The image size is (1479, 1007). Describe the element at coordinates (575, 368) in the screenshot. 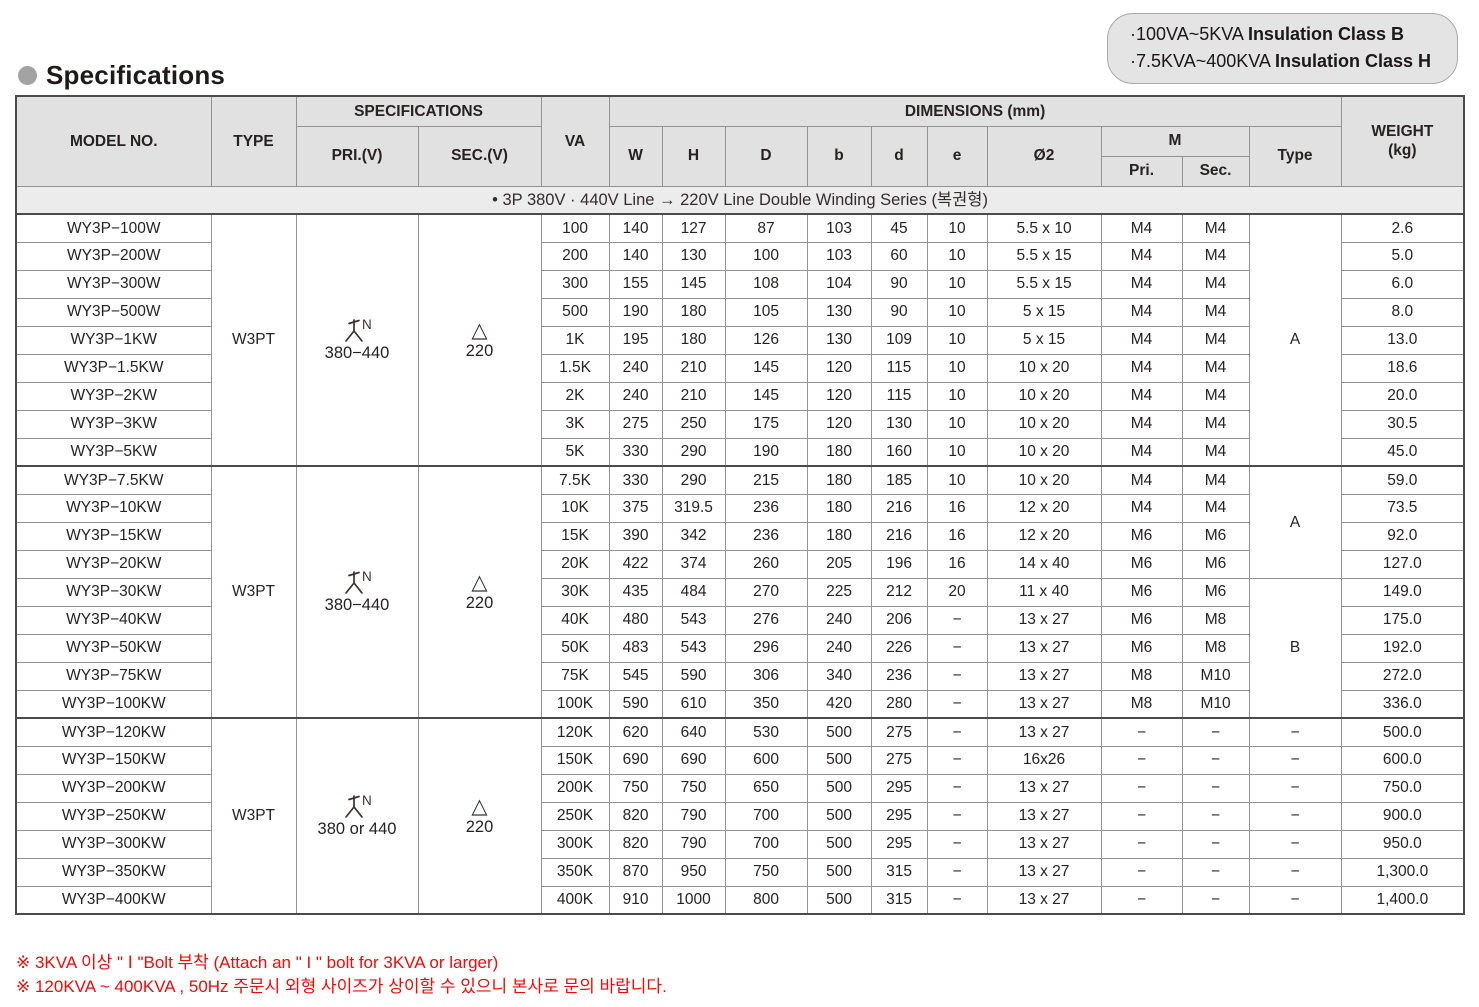

I see `va-cell: 1.5K` at that location.